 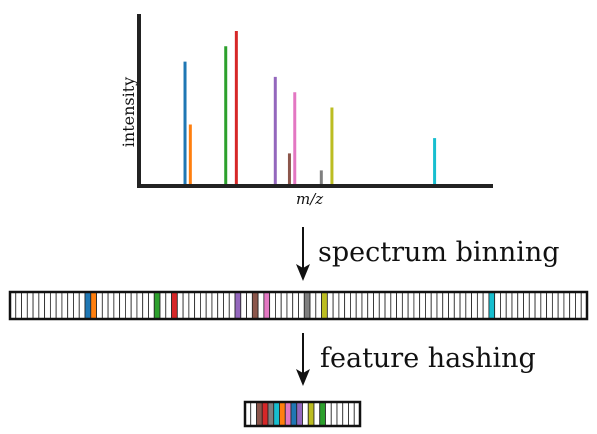 What do you see at coordinates (439, 252) in the screenshot?
I see `step-label-binning: spectrum binning` at bounding box center [439, 252].